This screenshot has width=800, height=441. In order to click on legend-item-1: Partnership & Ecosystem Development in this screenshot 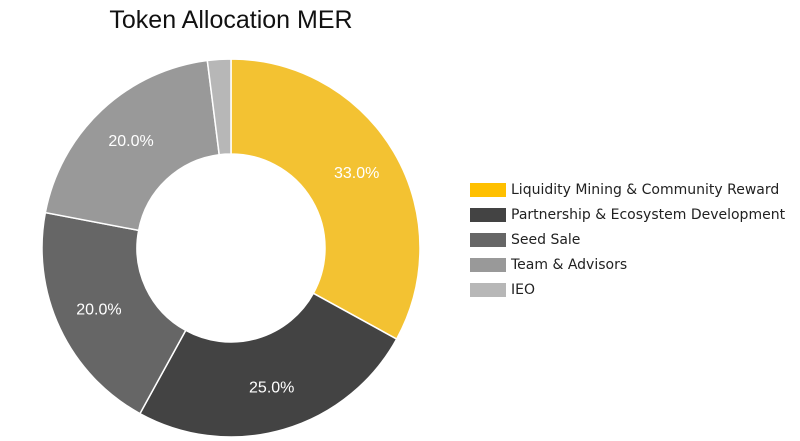, I will do `click(627, 214)`.